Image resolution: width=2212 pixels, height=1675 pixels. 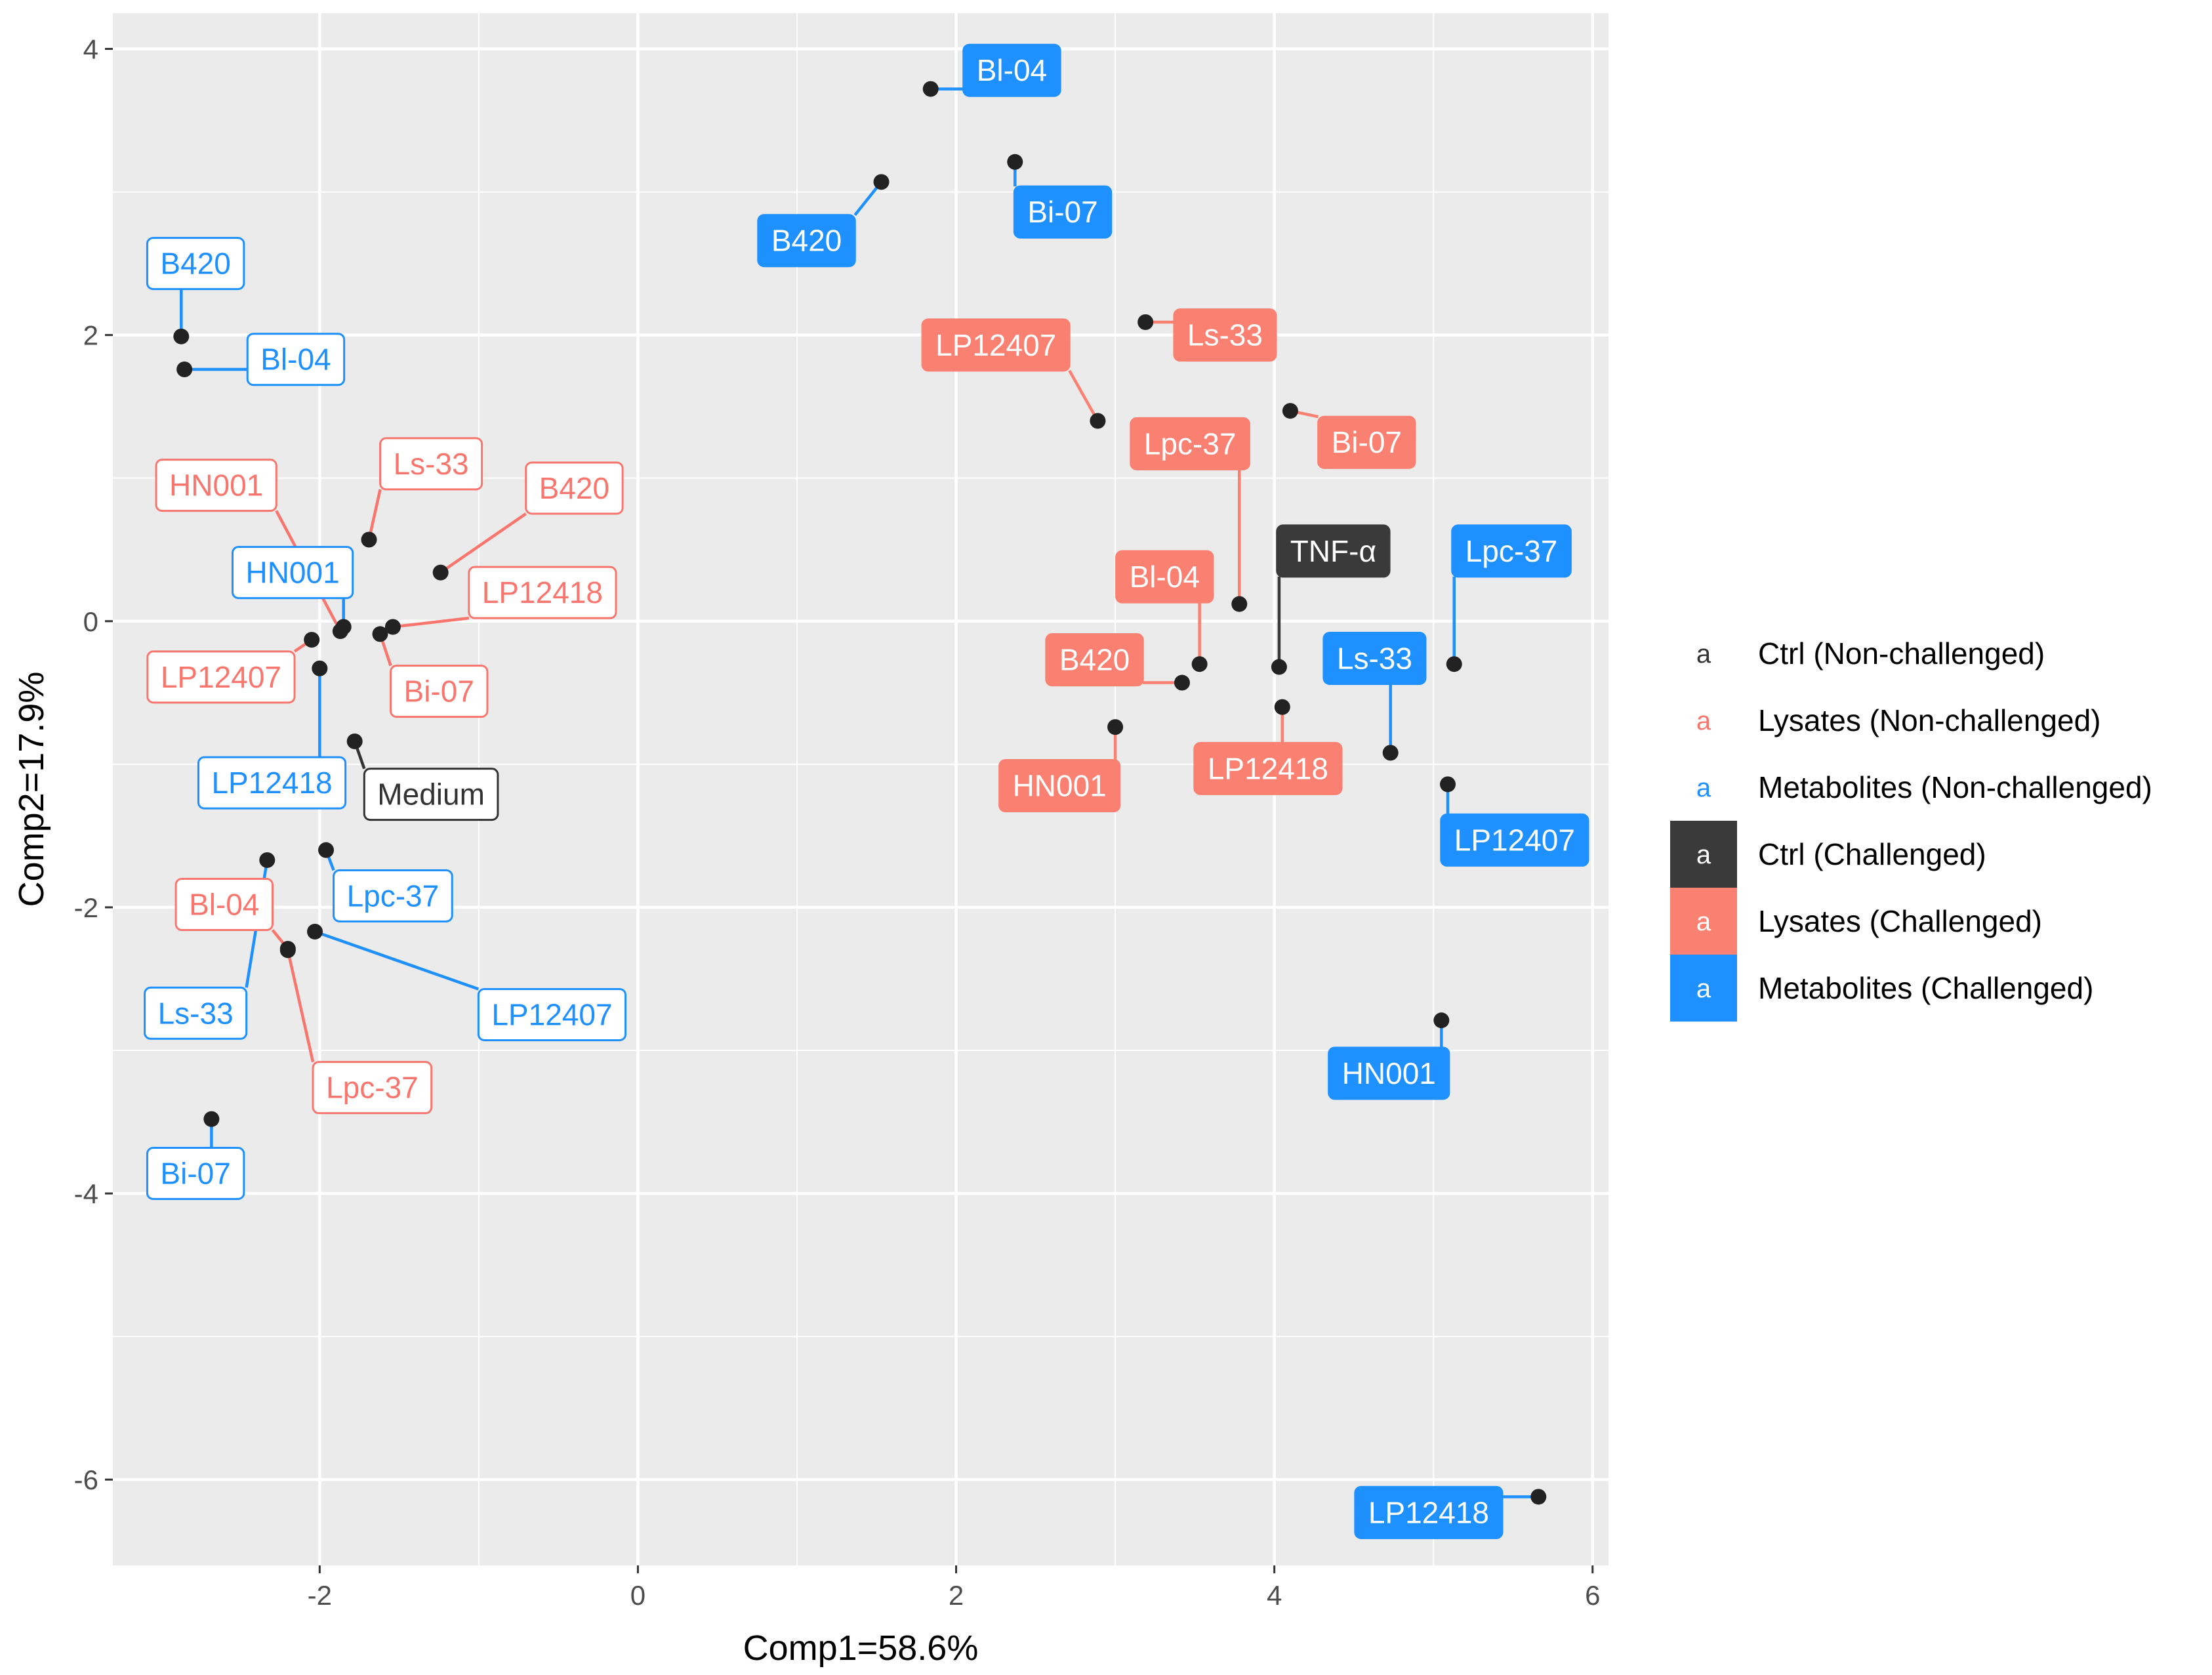 I want to click on point-label: TNF-α, so click(x=1333, y=551).